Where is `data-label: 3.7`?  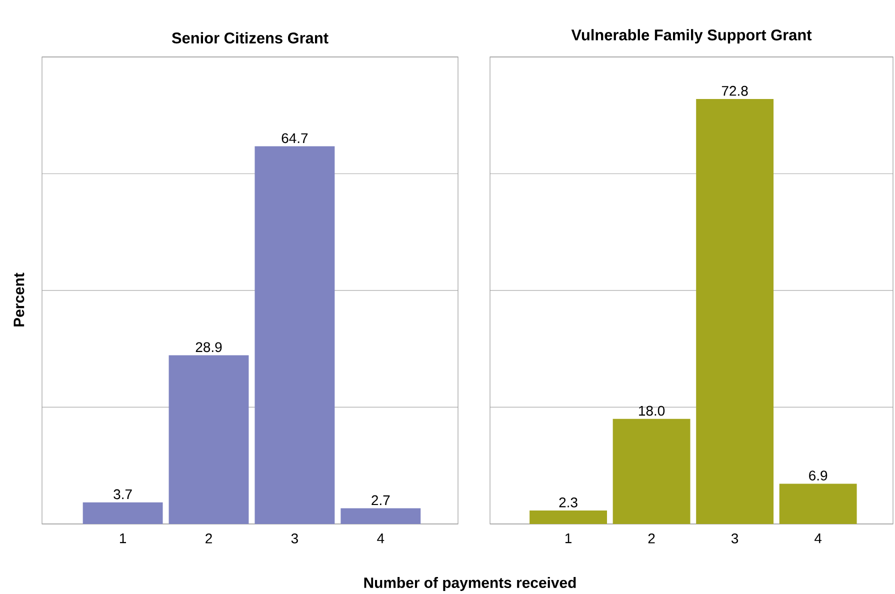 data-label: 3.7 is located at coordinates (123, 494).